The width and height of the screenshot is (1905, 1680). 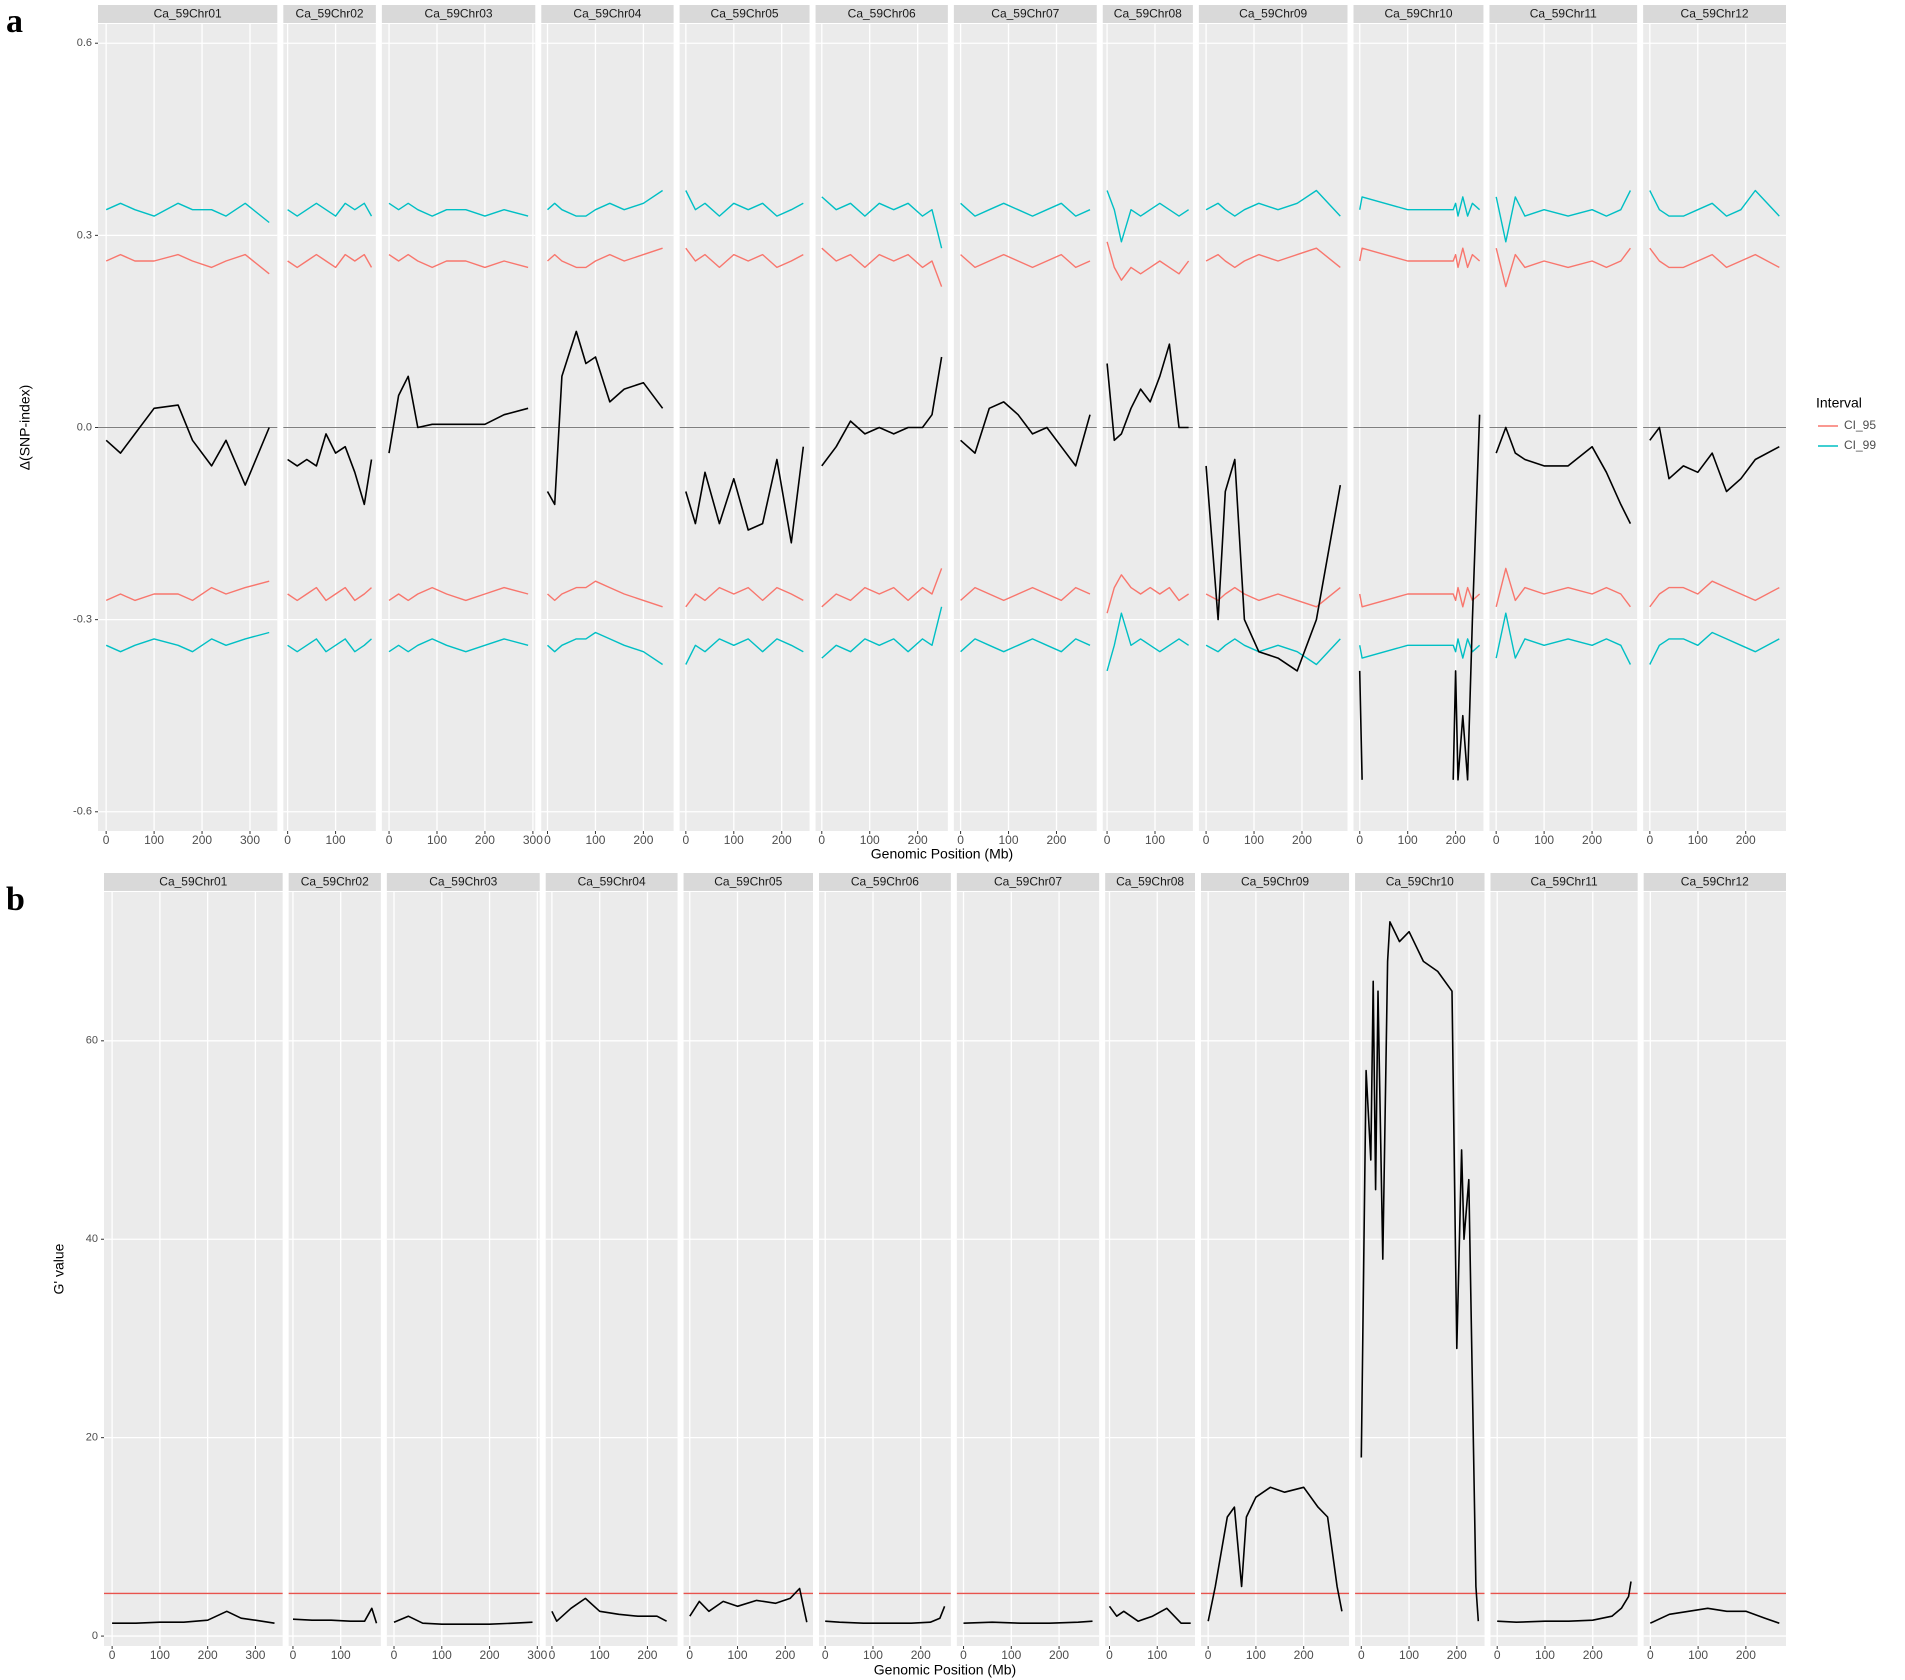 What do you see at coordinates (459, 14) in the screenshot?
I see `facet-label: Ca_59Chr03` at bounding box center [459, 14].